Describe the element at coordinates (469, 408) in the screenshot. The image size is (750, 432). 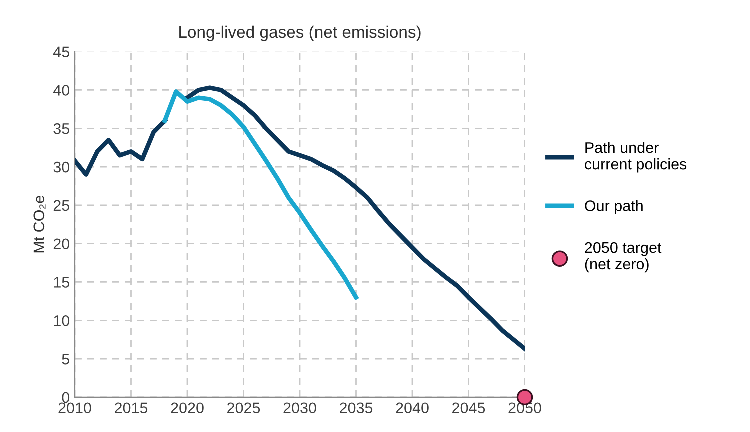
I see `x-tick-label: 2045` at that location.